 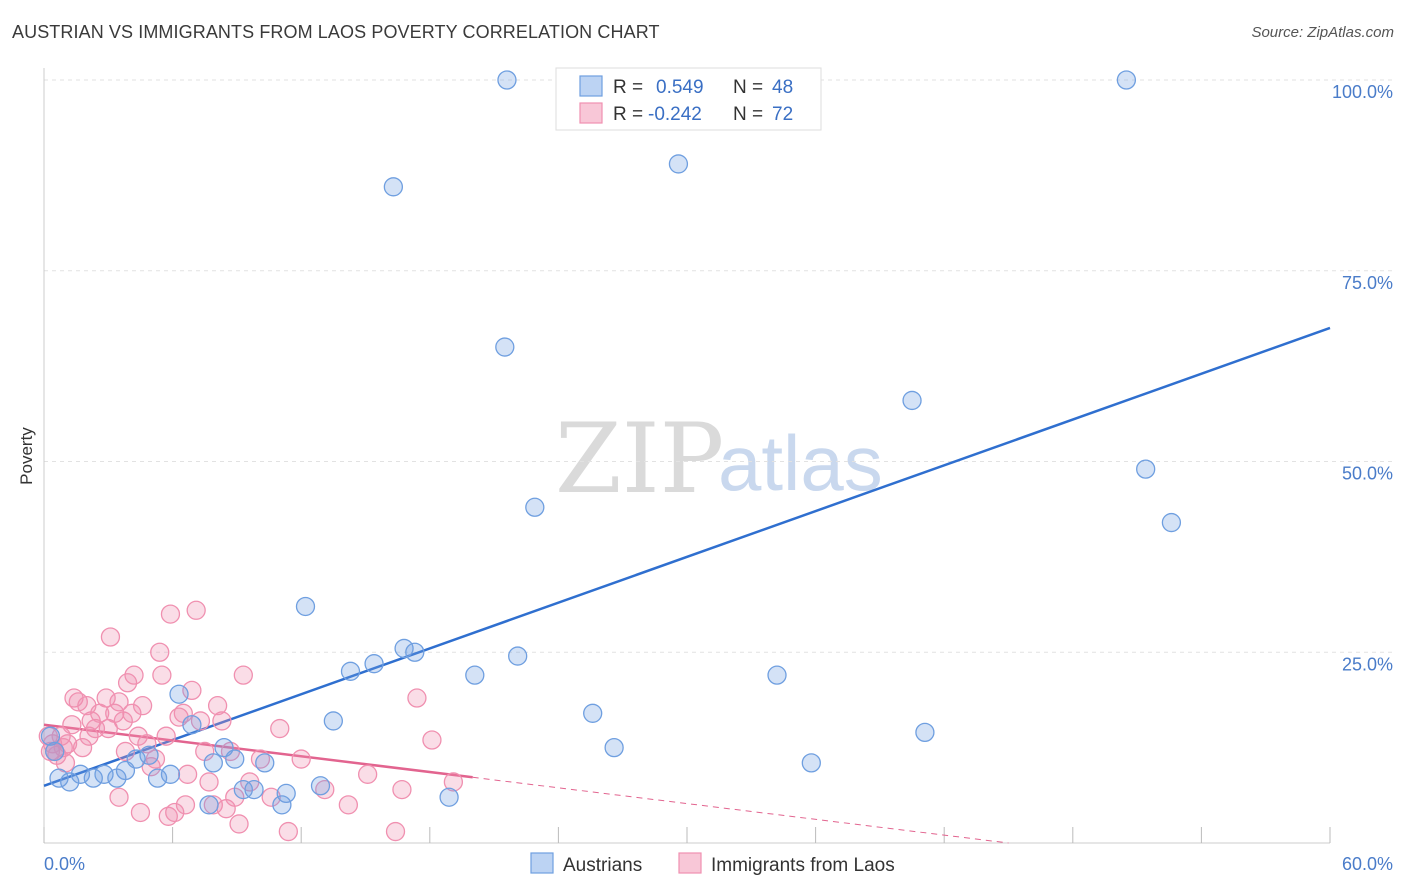 I want to click on watermark: ZIP atlas, so click(x=719, y=459).